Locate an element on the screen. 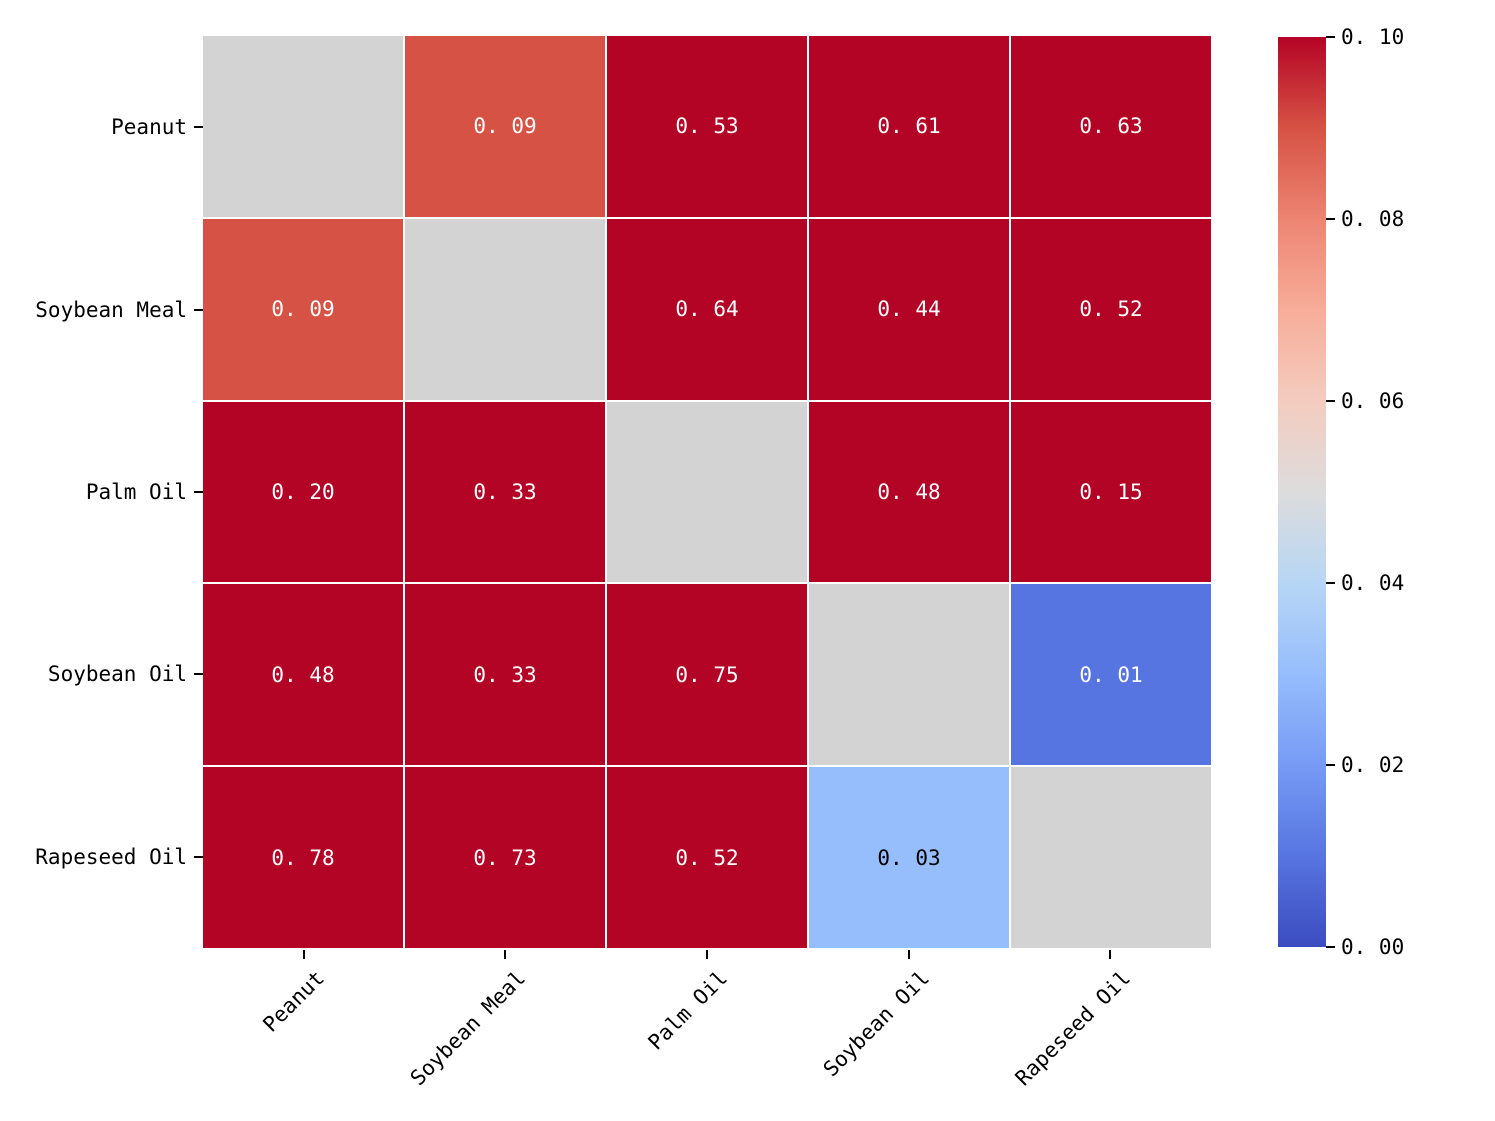 Image resolution: width=1495 pixels, height=1121 pixels. heatmap-cell-4-1: 0. 73 is located at coordinates (505, 857).